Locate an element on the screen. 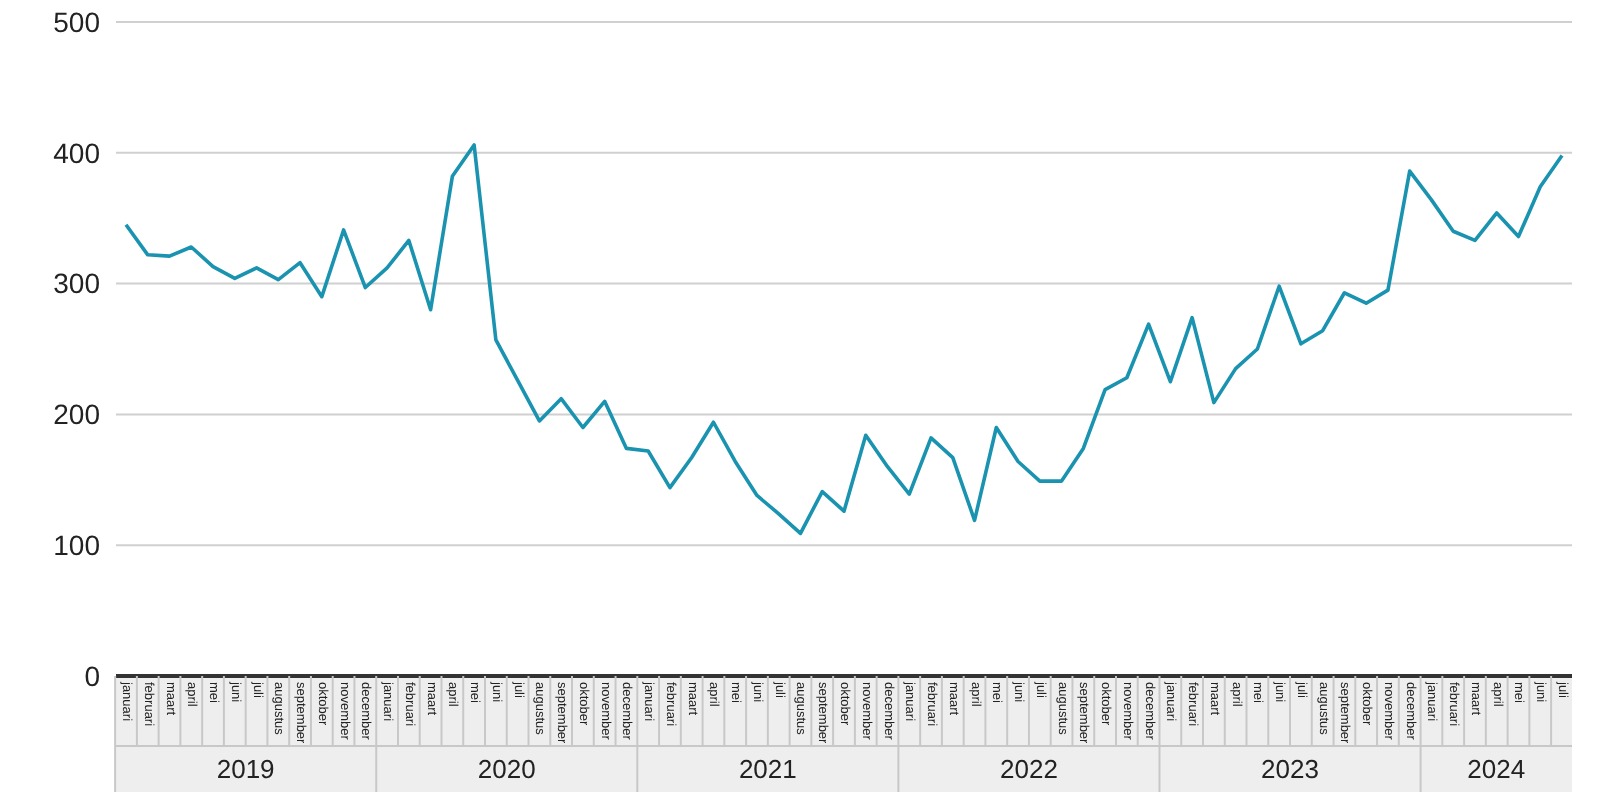 Image resolution: width=1600 pixels, height=800 pixels. text: 2019 is located at coordinates (245, 769).